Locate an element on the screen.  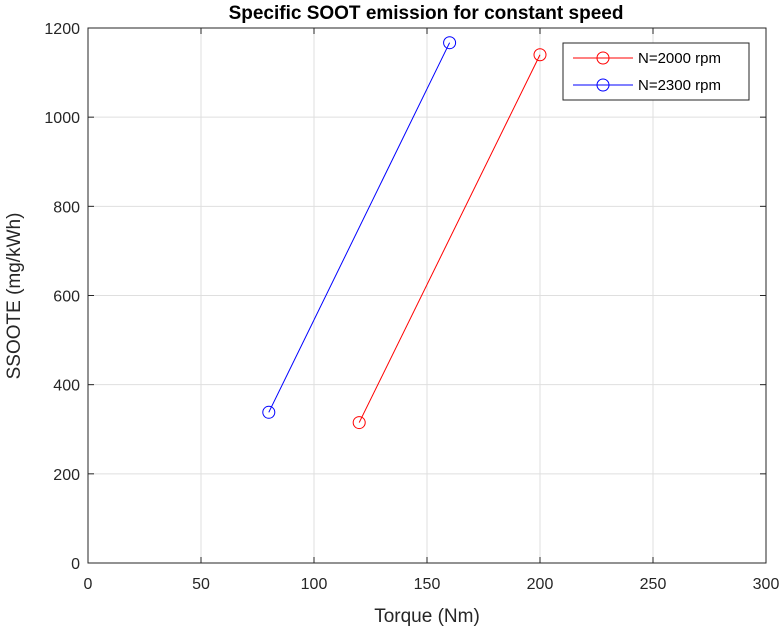
x-tick-label: 300 is located at coordinates (766, 584).